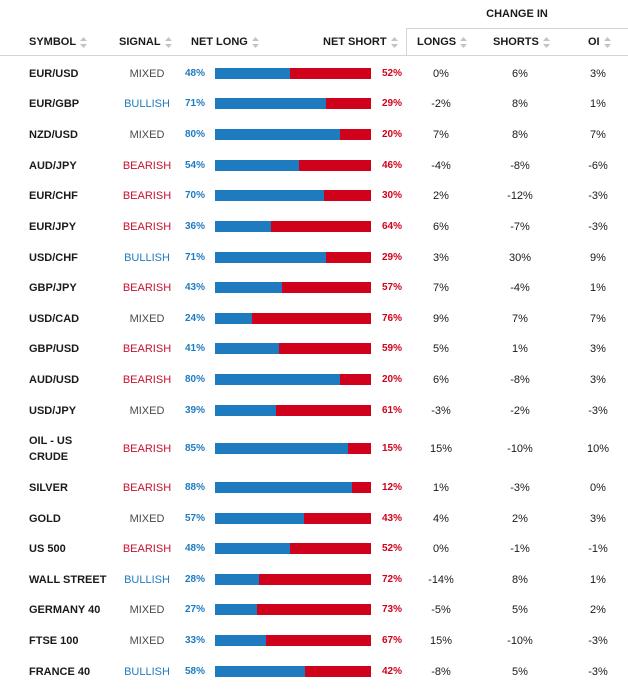 The width and height of the screenshot is (628, 698). What do you see at coordinates (598, 448) in the screenshot?
I see `oi-change-cell: 10%` at bounding box center [598, 448].